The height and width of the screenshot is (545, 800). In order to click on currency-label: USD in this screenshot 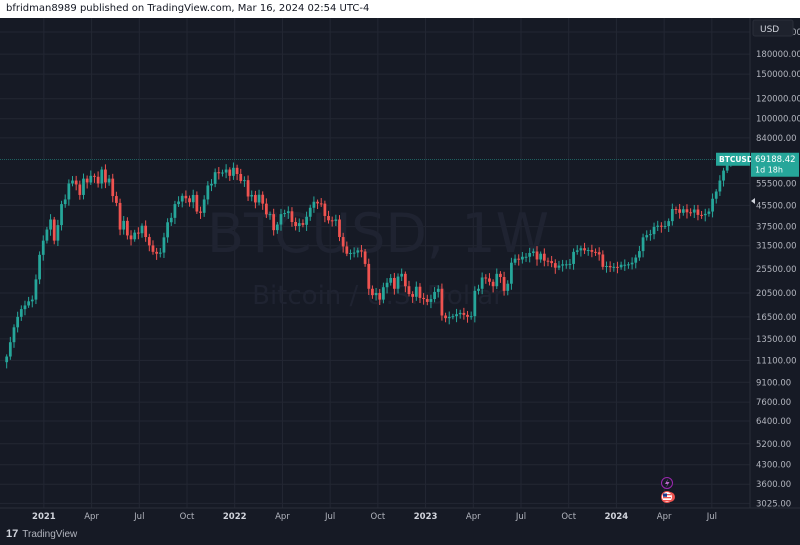, I will do `click(769, 30)`.